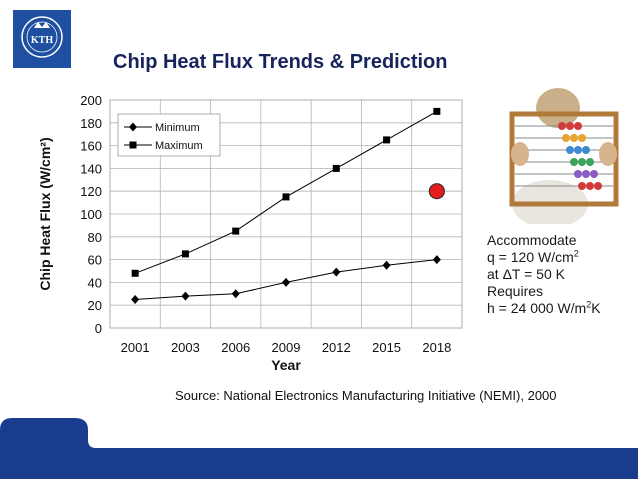  I want to click on y-tick-label: 0, so click(98, 328).